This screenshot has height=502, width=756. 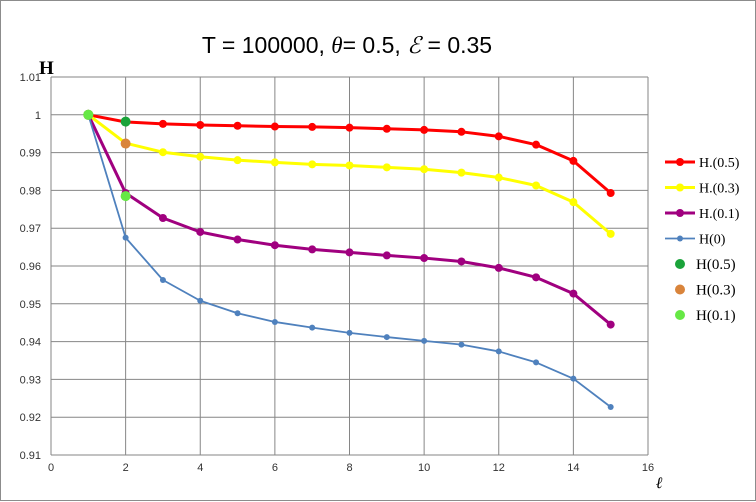 What do you see at coordinates (705, 291) in the screenshot?
I see `legend-item-5: H(0.3)` at bounding box center [705, 291].